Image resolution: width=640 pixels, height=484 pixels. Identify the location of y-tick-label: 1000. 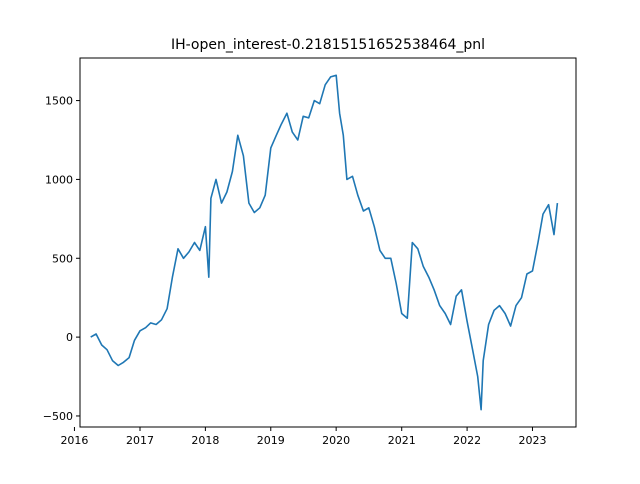
(59, 179).